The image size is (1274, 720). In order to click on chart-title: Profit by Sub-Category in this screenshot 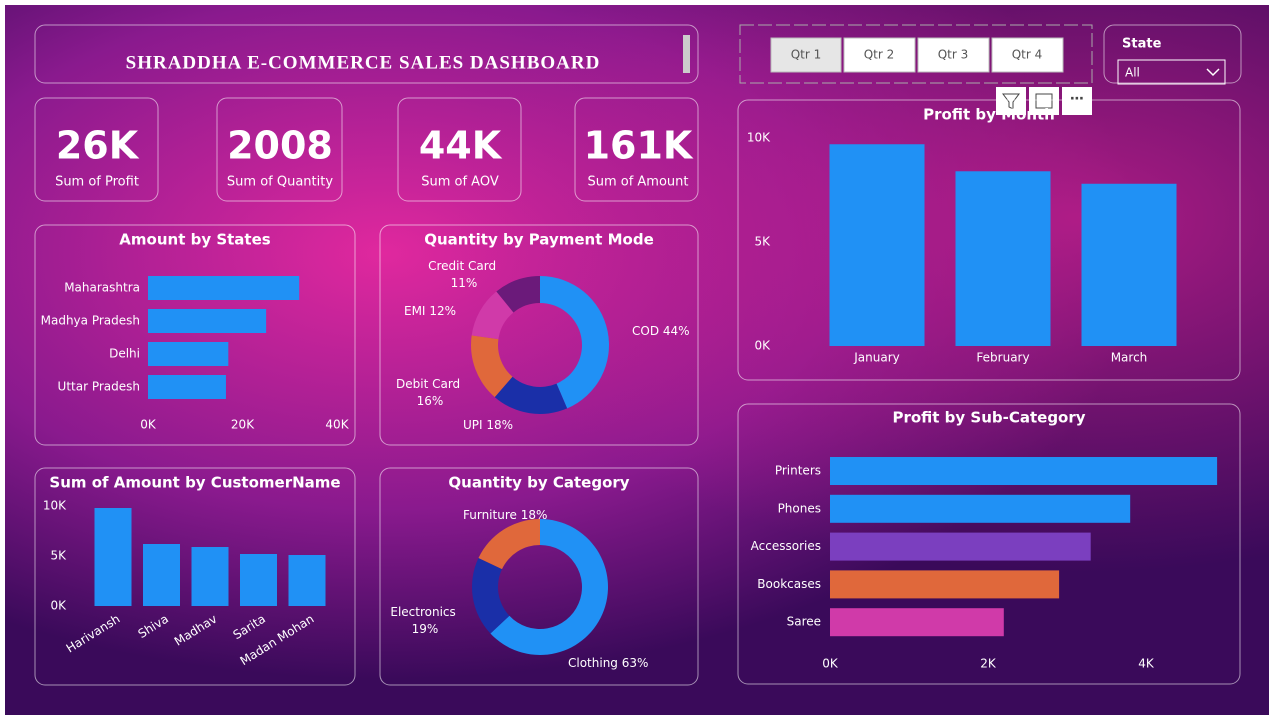, I will do `click(988, 418)`.